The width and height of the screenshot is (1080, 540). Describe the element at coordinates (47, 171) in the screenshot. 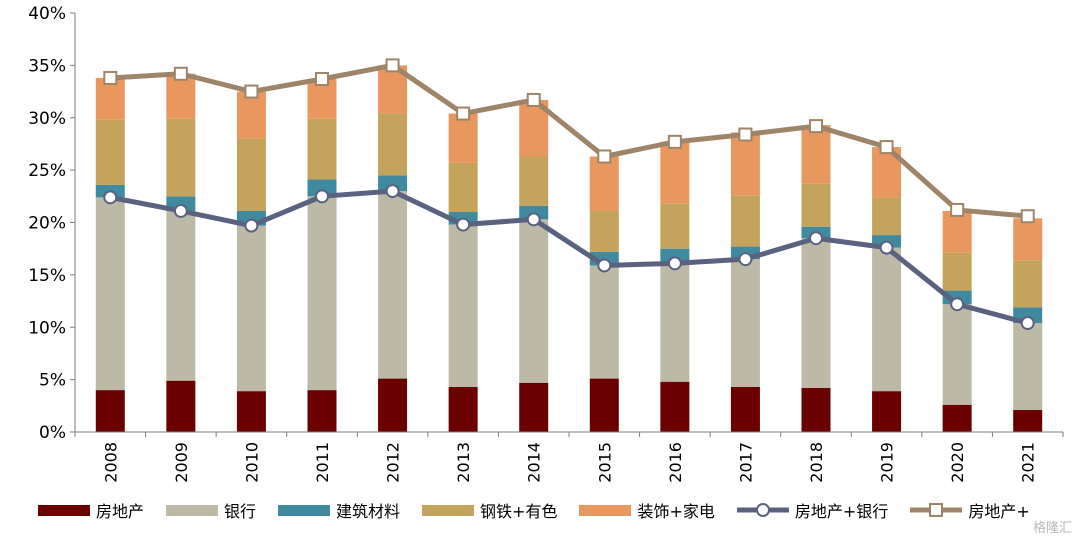

I see `y-tick-label: 25%` at that location.